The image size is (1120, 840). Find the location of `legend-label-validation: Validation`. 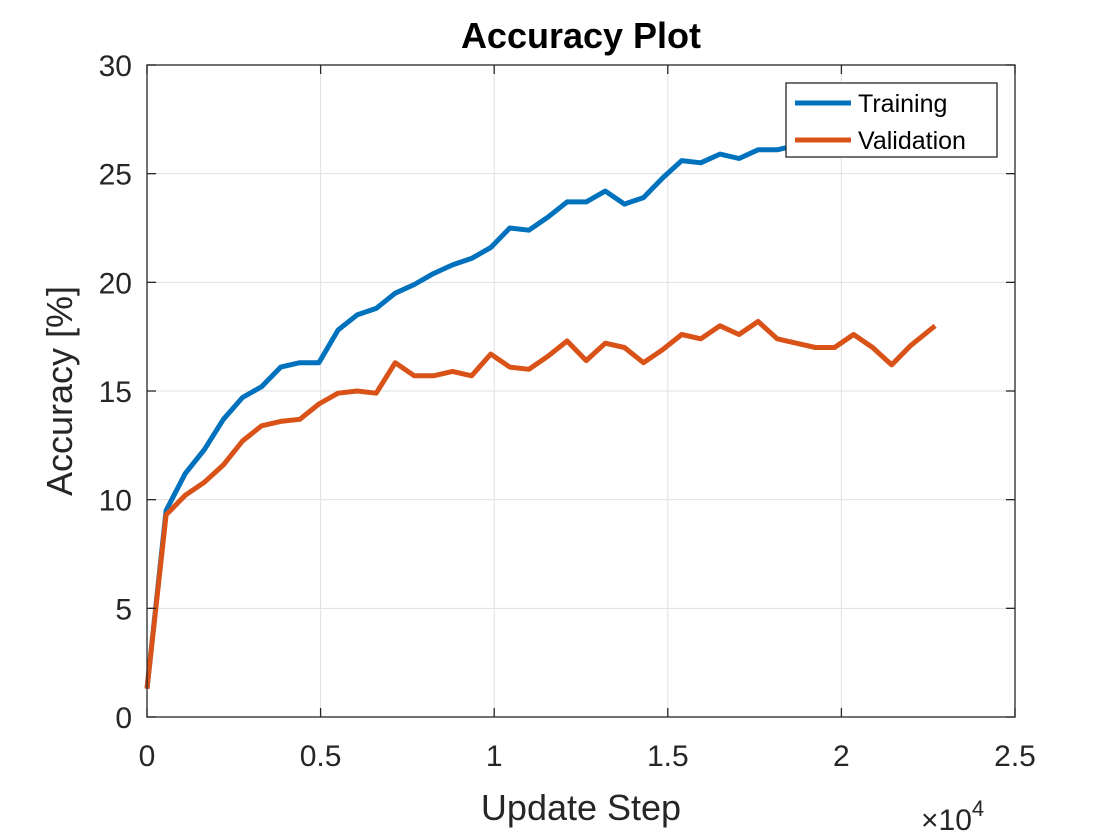

legend-label-validation: Validation is located at coordinates (912, 141).